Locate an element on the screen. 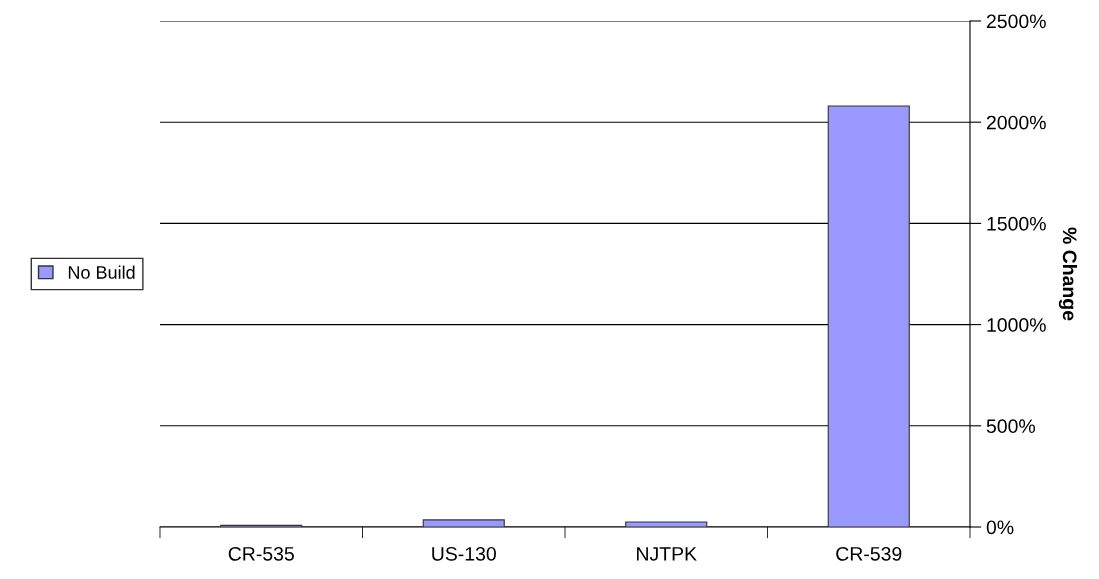 This screenshot has width=1099, height=579. x-tick-label: CR-539 is located at coordinates (869, 553).